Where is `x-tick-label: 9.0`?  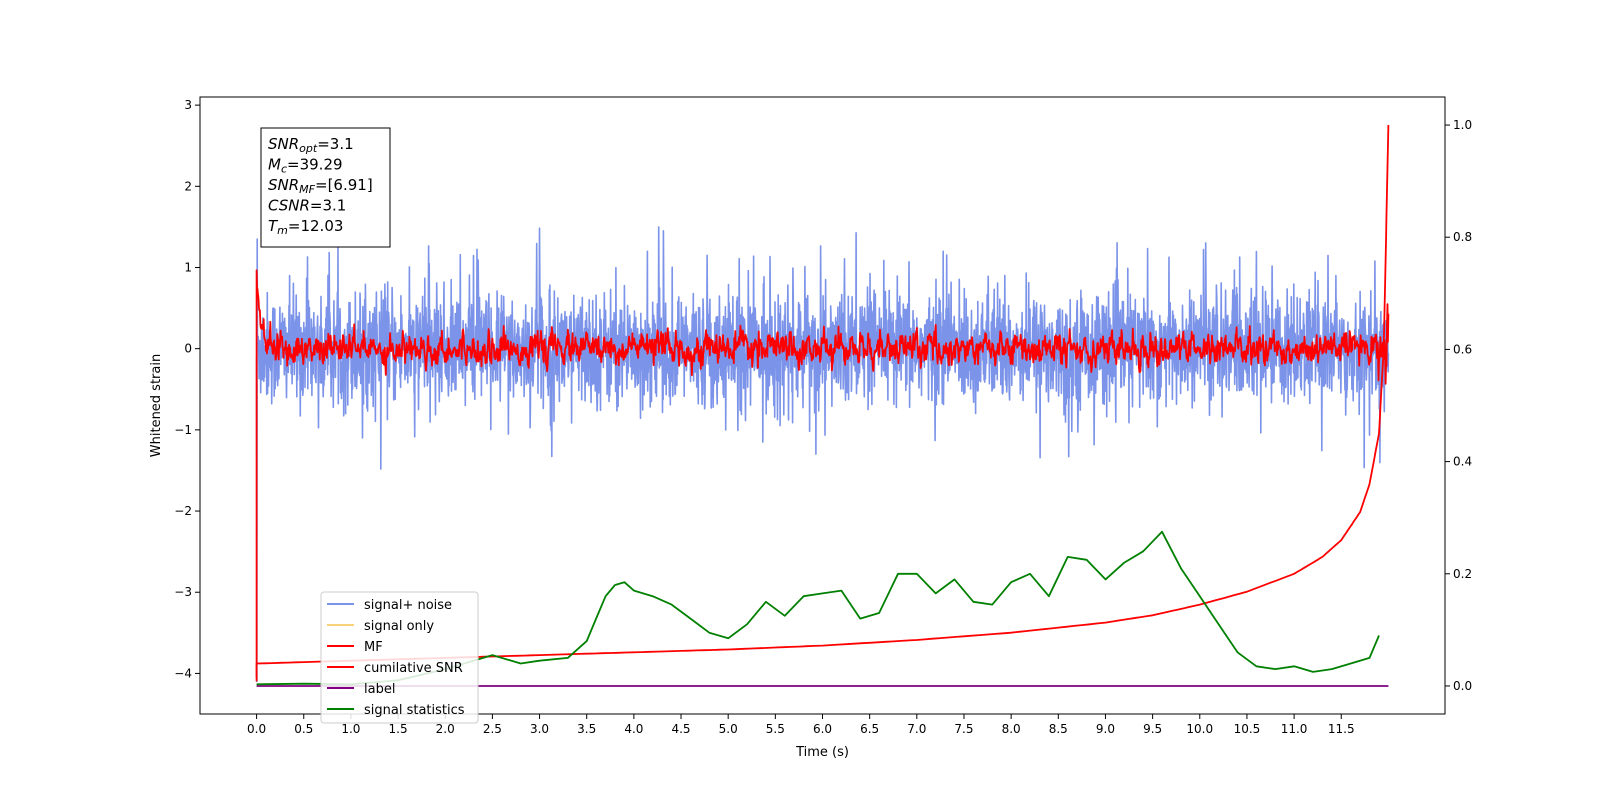
x-tick-label: 9.0 is located at coordinates (1105, 729).